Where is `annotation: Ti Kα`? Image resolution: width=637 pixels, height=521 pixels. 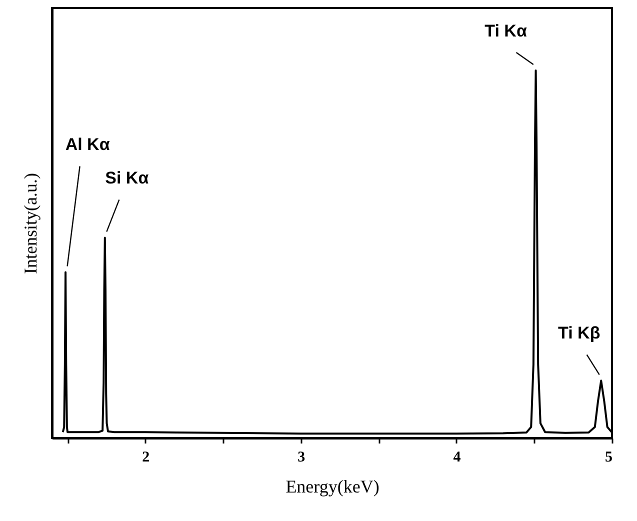
annotation: Ti Kα is located at coordinates (506, 30).